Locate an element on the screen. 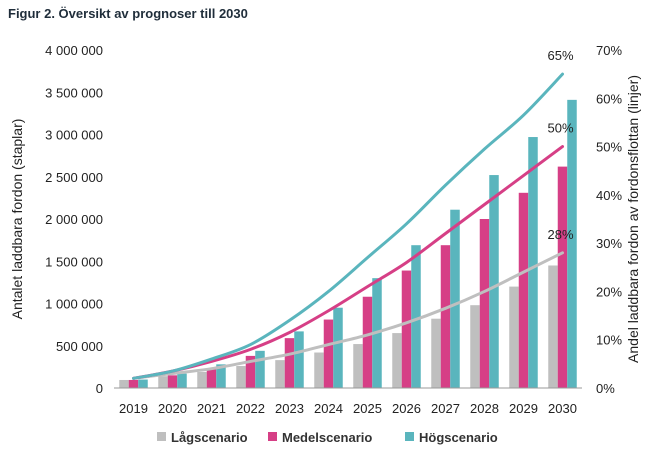 Image resolution: width=655 pixels, height=454 pixels. y-tick-label: 4 000 000 is located at coordinates (74, 50).